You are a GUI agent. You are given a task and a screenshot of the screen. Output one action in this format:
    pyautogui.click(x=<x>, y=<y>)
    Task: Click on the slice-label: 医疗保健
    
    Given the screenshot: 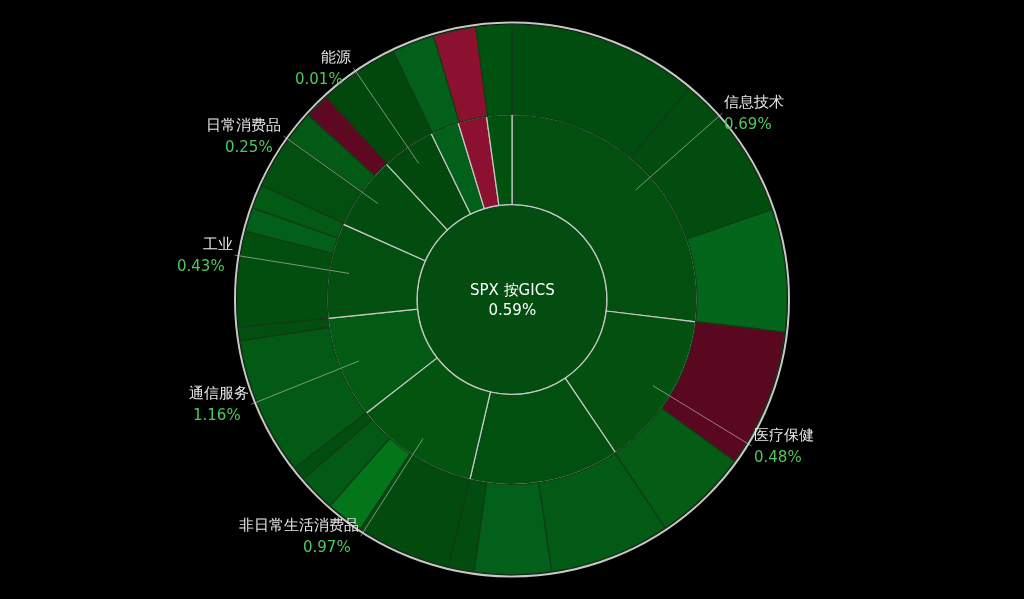 What is the action you would take?
    pyautogui.click(x=784, y=435)
    